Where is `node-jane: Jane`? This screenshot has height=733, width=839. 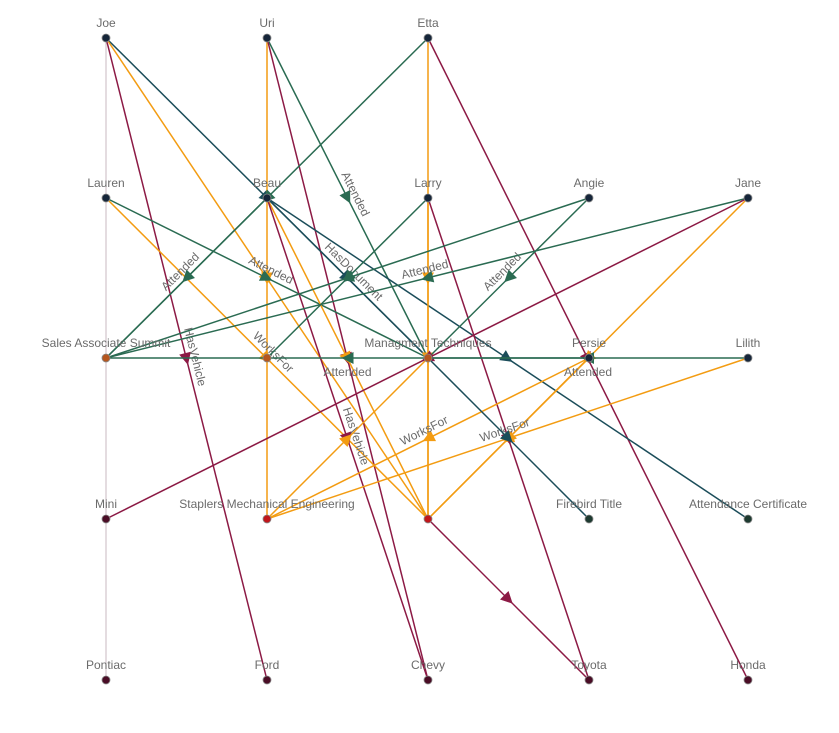 node-jane: Jane is located at coordinates (748, 189).